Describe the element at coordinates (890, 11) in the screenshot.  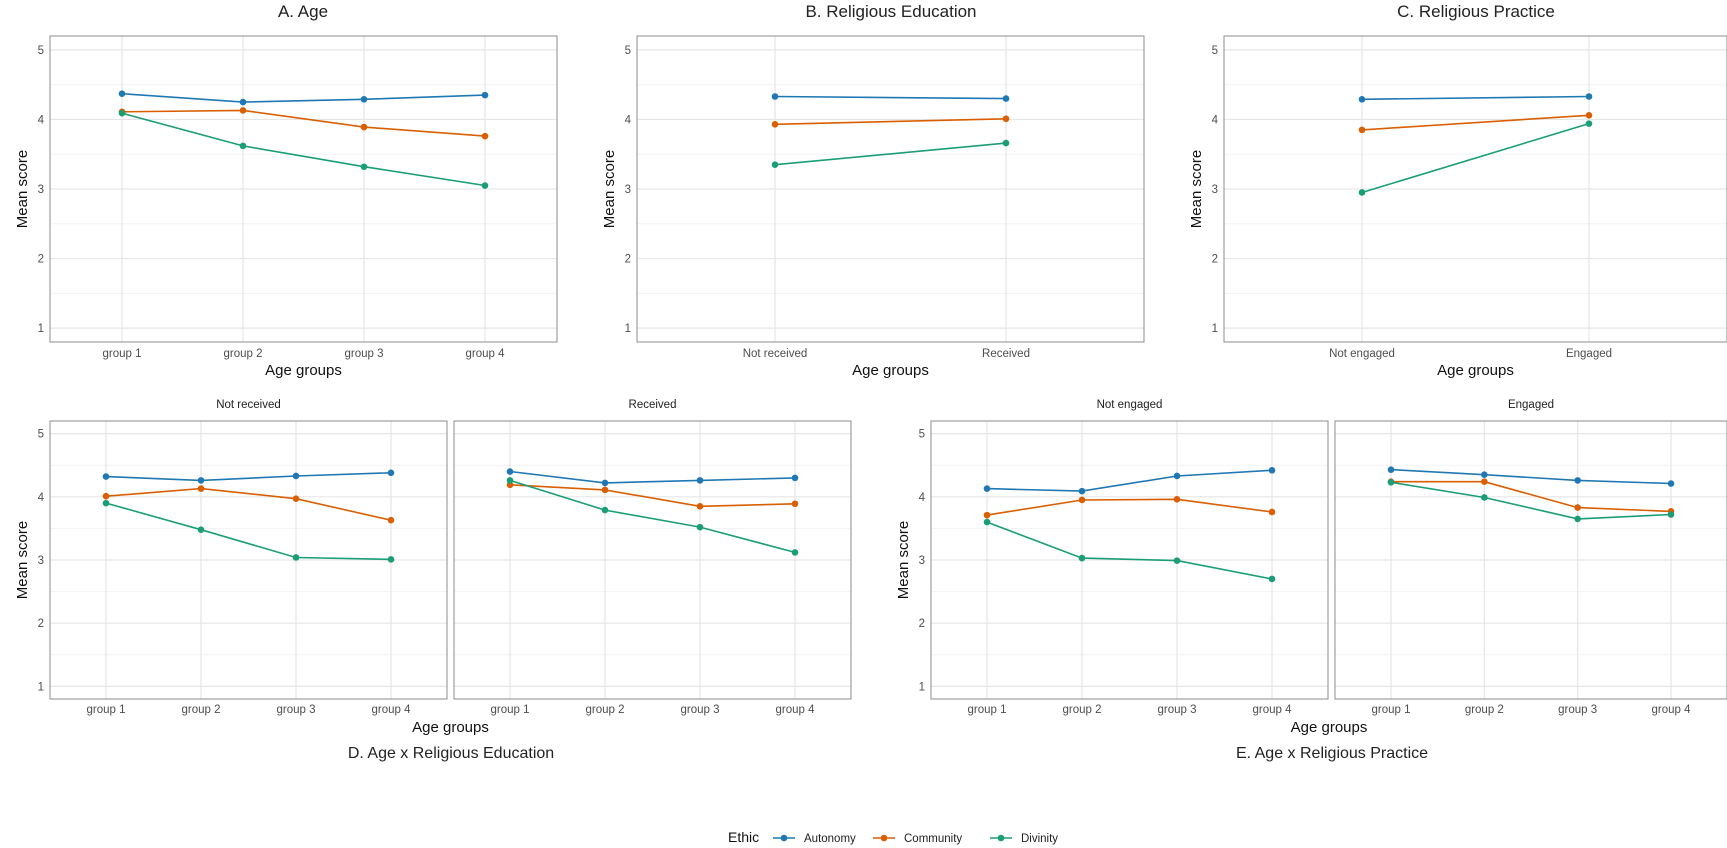
I see `panel-title: B. Religious Education` at that location.